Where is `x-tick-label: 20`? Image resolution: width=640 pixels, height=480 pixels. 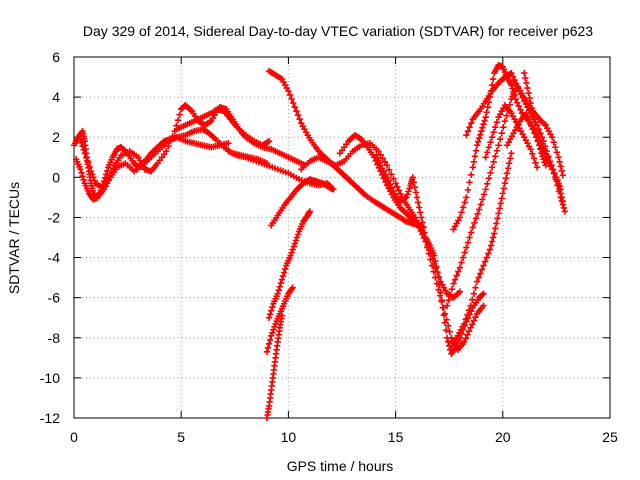 x-tick-label: 20 is located at coordinates (503, 437).